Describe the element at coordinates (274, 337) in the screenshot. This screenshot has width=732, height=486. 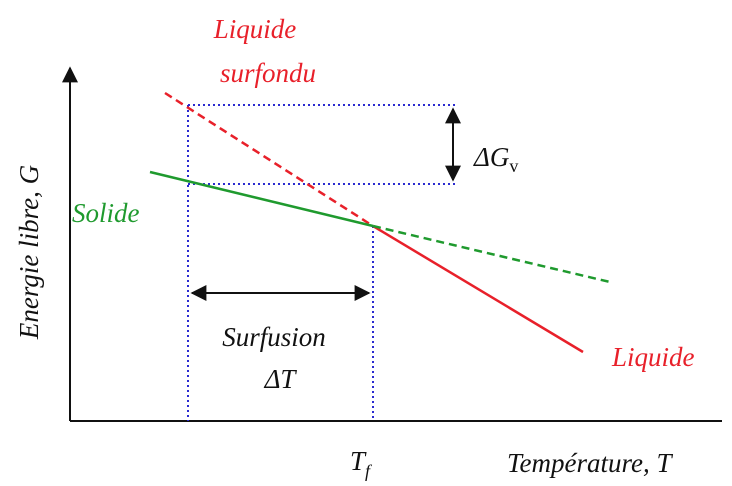
I see `label: Surfusion` at that location.